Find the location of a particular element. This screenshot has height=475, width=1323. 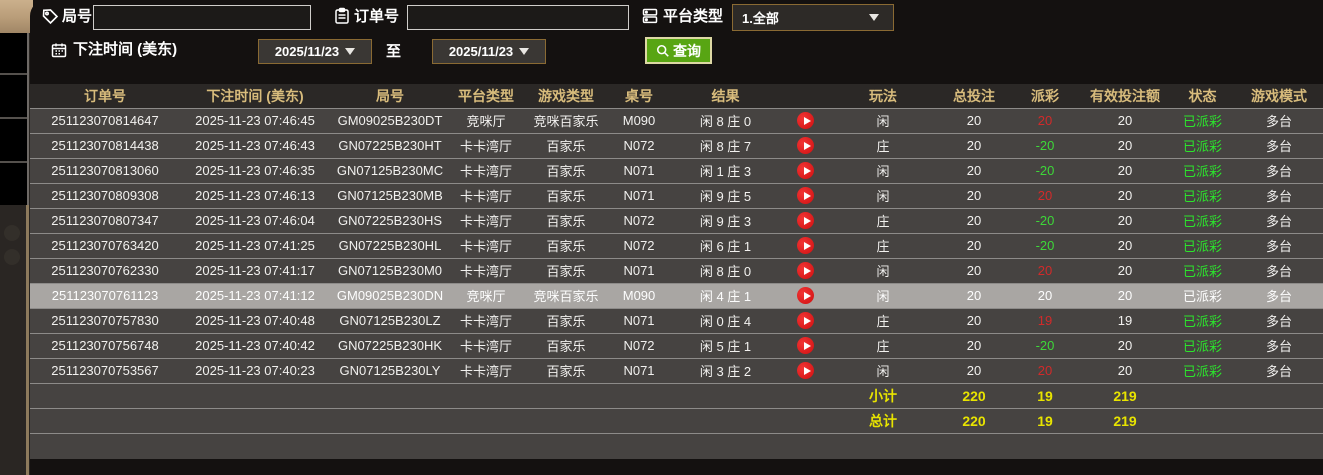

order-number-input is located at coordinates (518, 17).